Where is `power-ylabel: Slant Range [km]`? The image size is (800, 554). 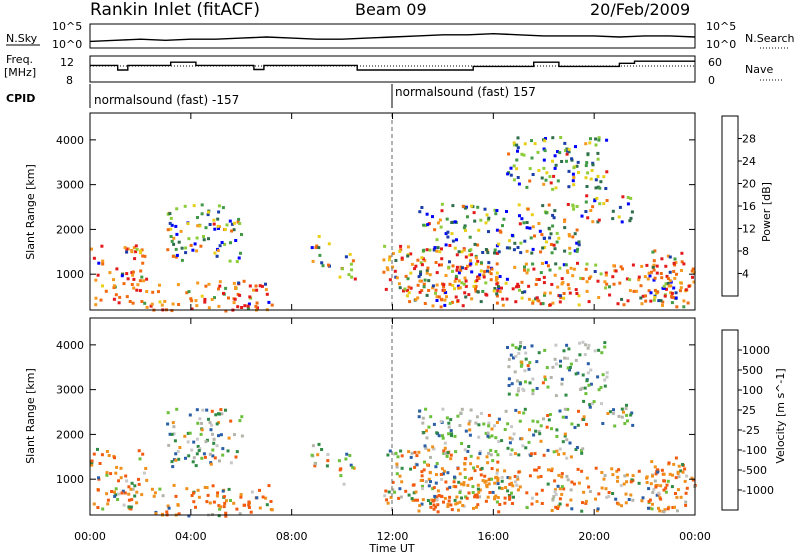 power-ylabel: Slant Range [km] is located at coordinates (30, 212).